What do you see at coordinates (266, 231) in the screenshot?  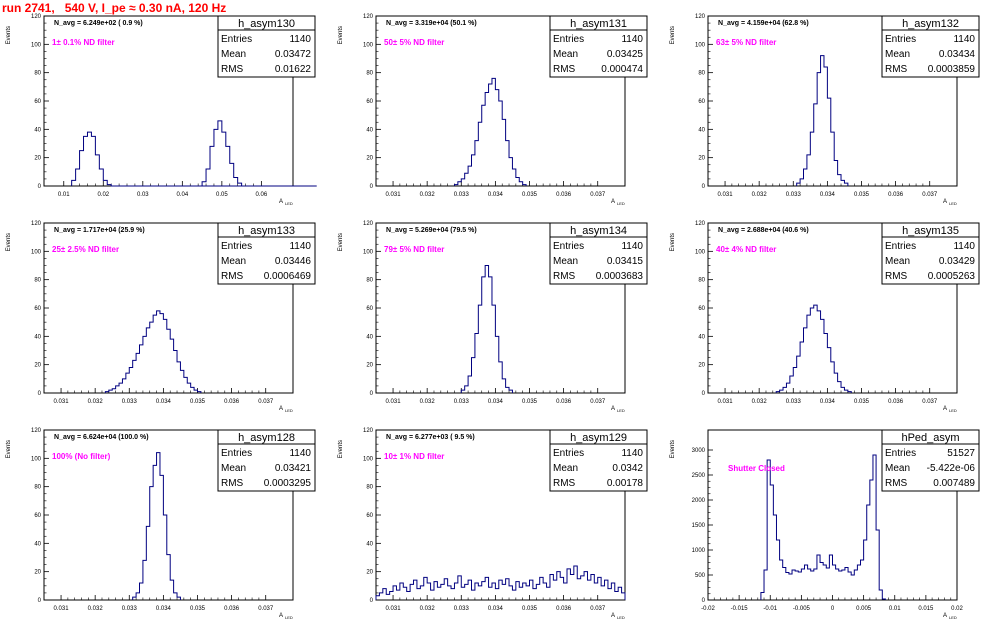 I see `histogram-name: h_asym133` at bounding box center [266, 231].